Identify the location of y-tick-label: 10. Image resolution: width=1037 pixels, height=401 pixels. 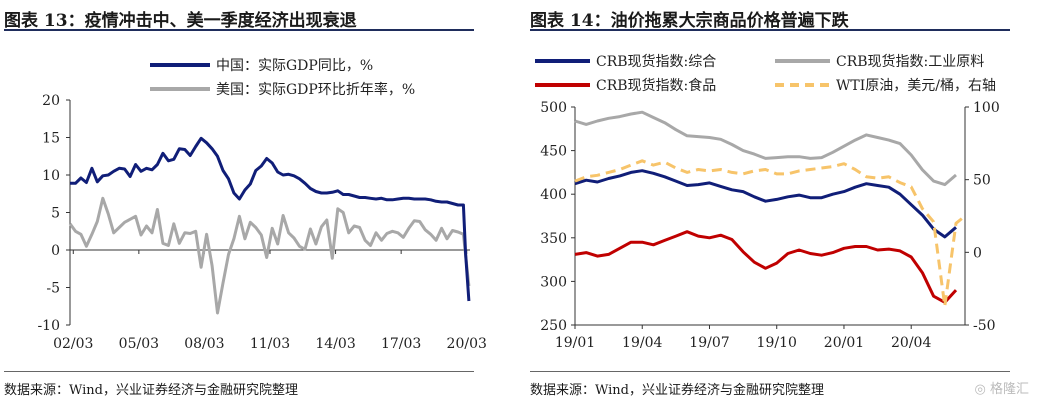
(51, 176).